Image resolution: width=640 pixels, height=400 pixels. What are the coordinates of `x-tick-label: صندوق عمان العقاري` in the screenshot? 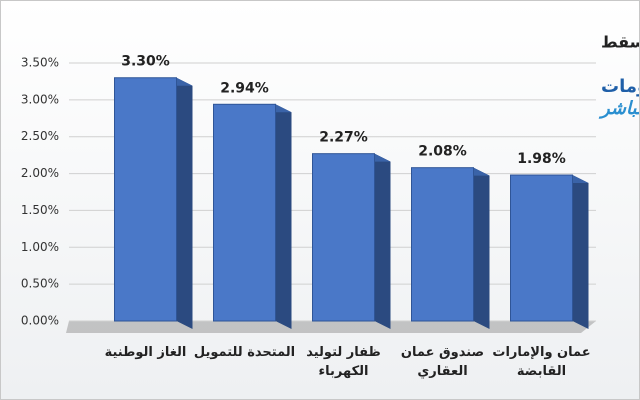 It's located at (442, 362).